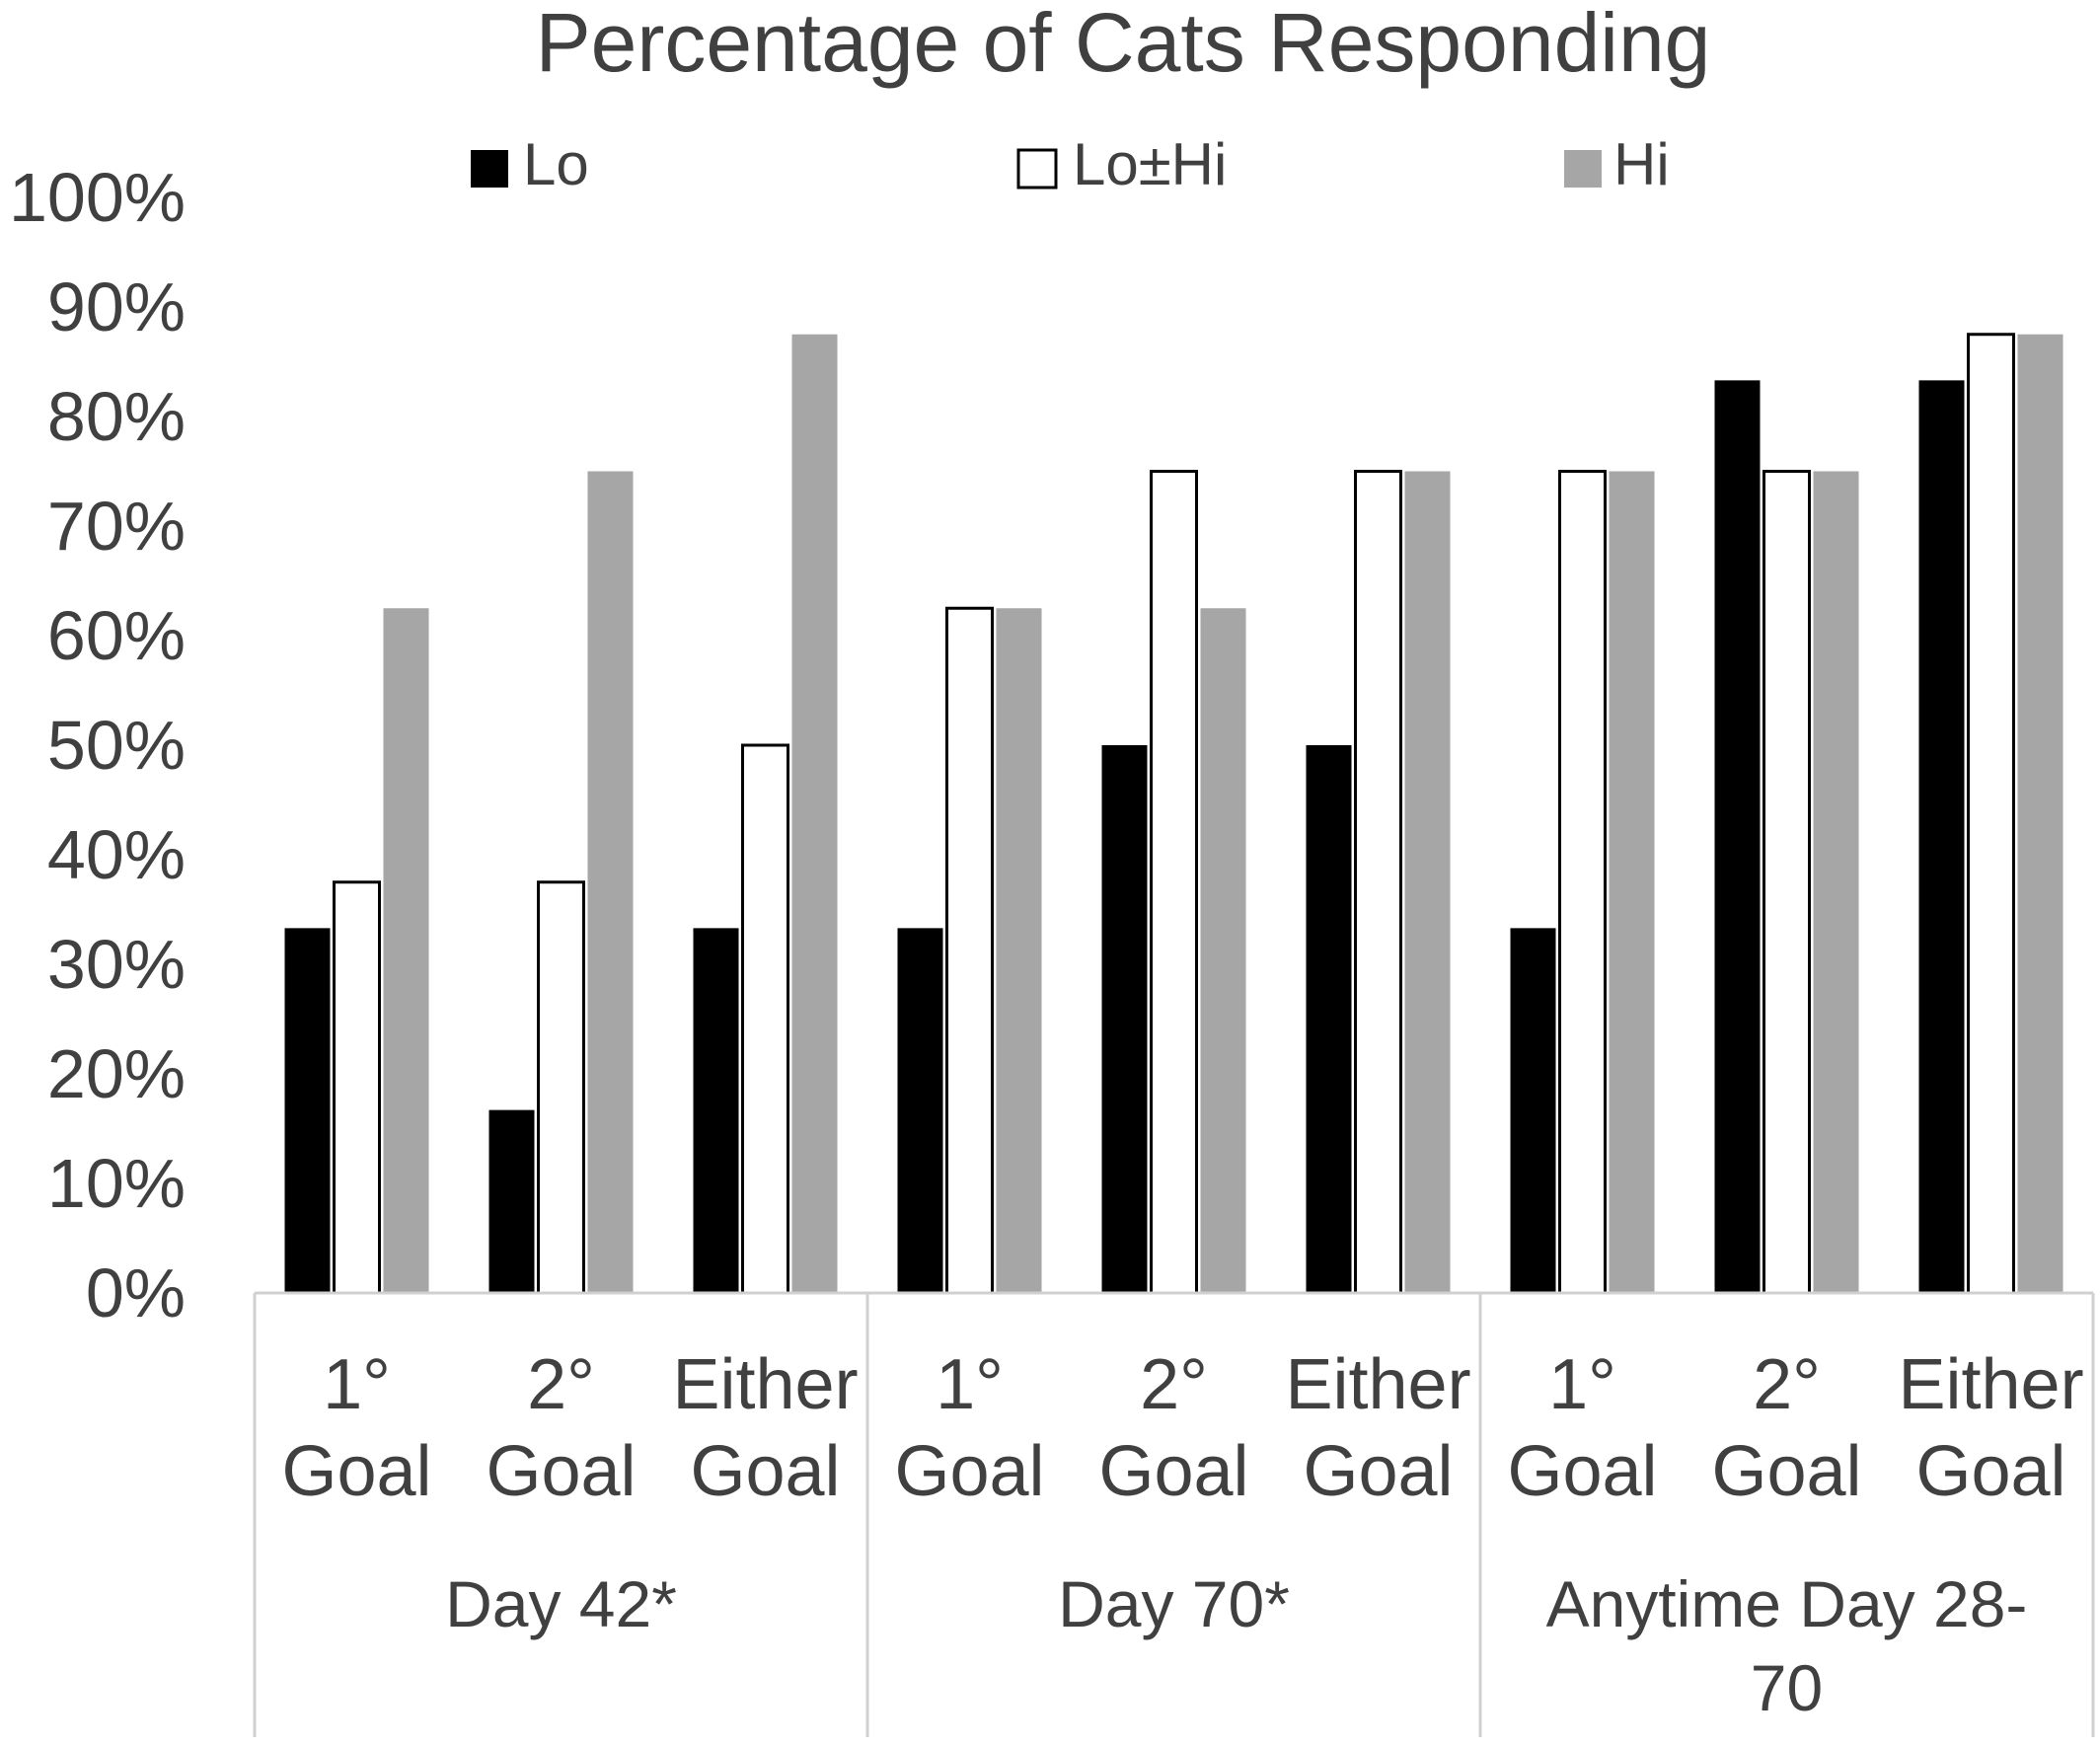 Image resolution: width=2100 pixels, height=1747 pixels. I want to click on legend-label-lo-hi: Lo±Hi, so click(1150, 164).